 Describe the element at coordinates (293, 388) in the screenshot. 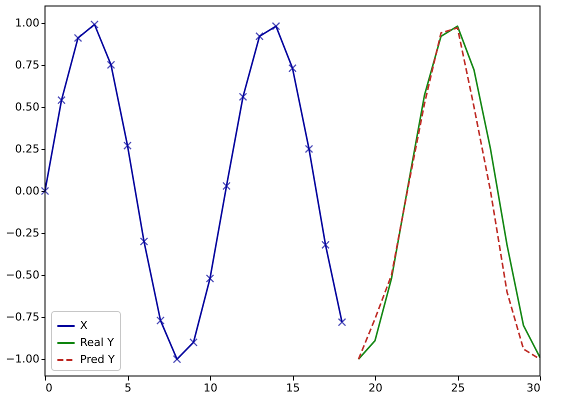

I see `x-tick-label: 15` at that location.